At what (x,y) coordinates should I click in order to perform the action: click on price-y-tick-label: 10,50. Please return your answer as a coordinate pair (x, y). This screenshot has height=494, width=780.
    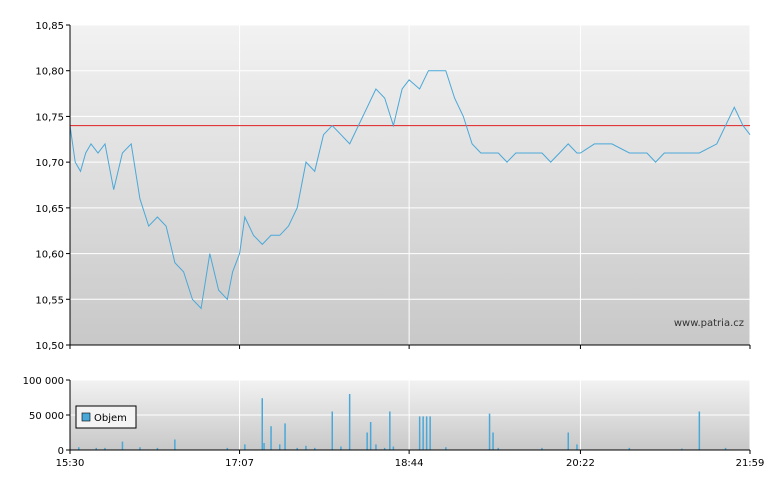
    Looking at the image, I should click on (49, 346).